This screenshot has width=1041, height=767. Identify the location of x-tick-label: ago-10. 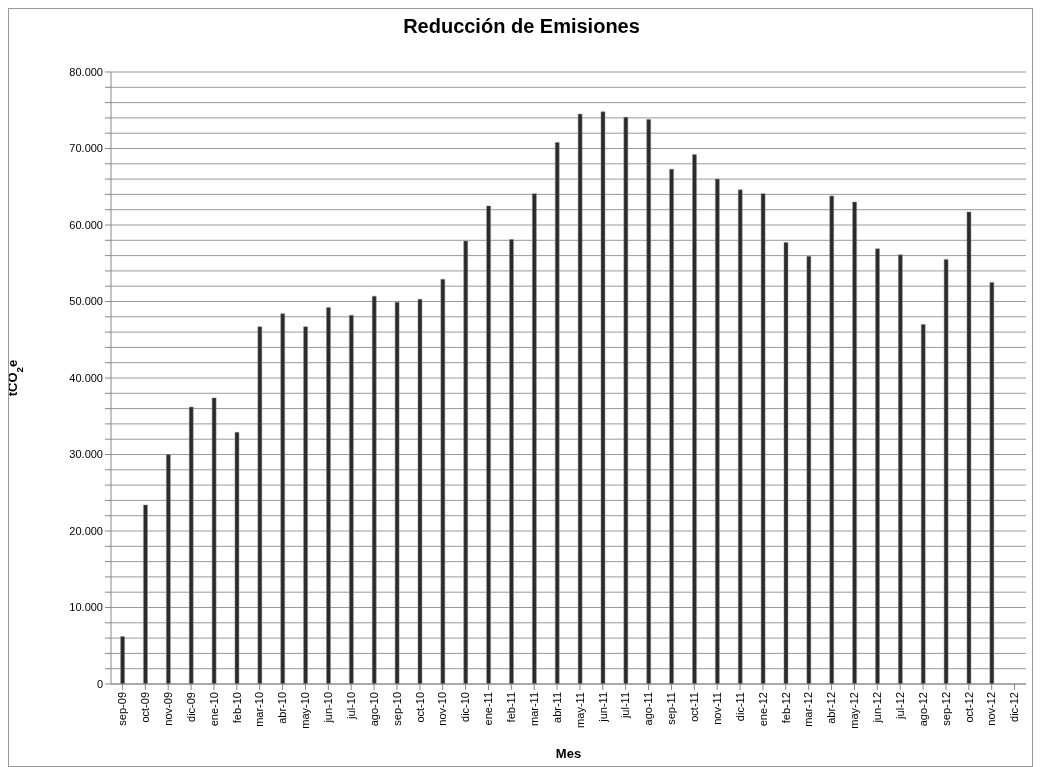
(373, 709).